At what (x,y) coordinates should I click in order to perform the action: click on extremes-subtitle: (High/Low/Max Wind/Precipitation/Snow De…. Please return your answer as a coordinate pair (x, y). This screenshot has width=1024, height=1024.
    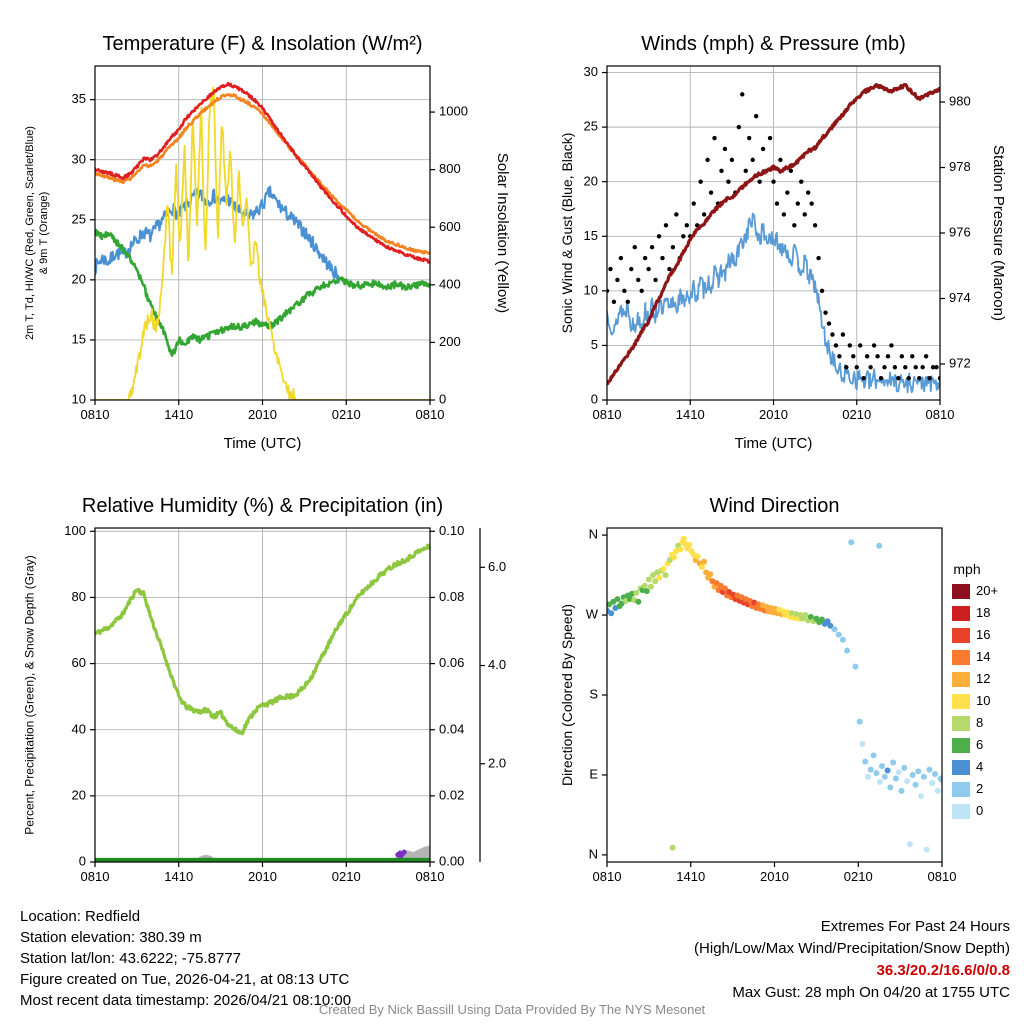
    Looking at the image, I should click on (852, 948).